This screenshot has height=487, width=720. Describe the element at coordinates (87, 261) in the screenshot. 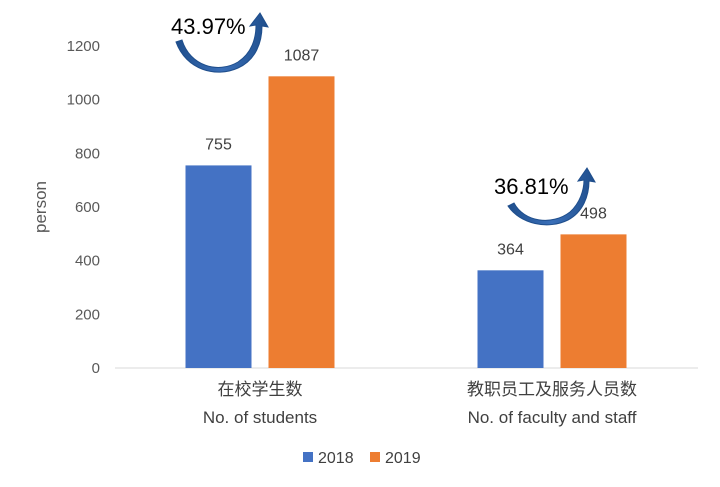

I see `y-tick-label: 400` at that location.